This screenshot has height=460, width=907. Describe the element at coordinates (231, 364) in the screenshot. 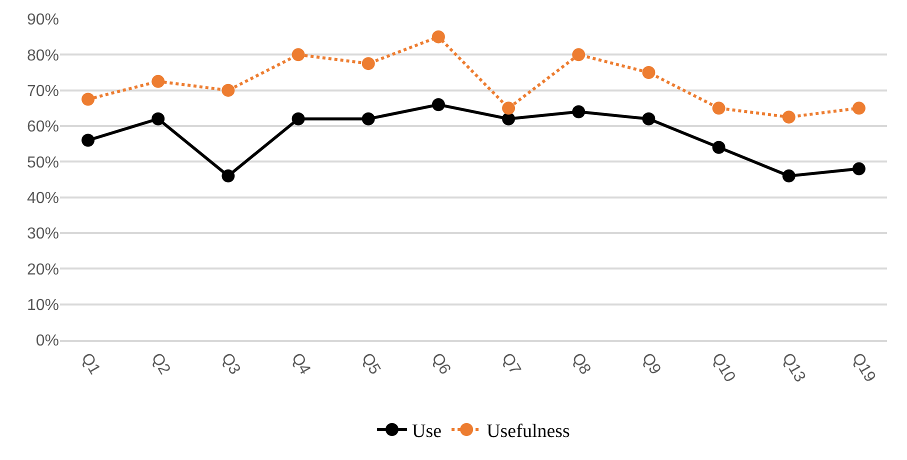

I see `x-tick-label: Q3` at that location.